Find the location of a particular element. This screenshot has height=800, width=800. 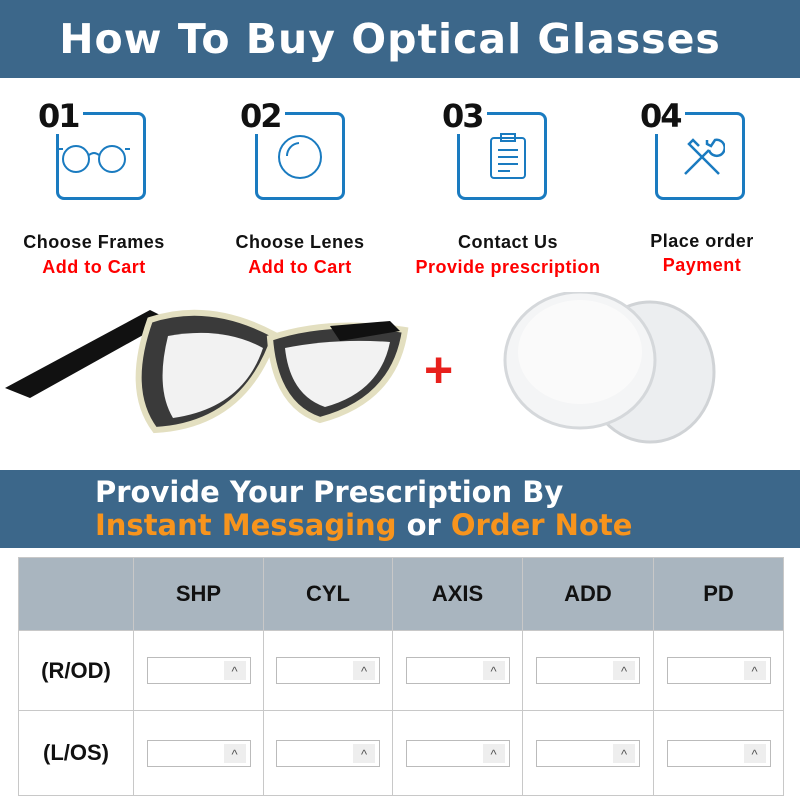

lenses-product-image is located at coordinates (609, 368).